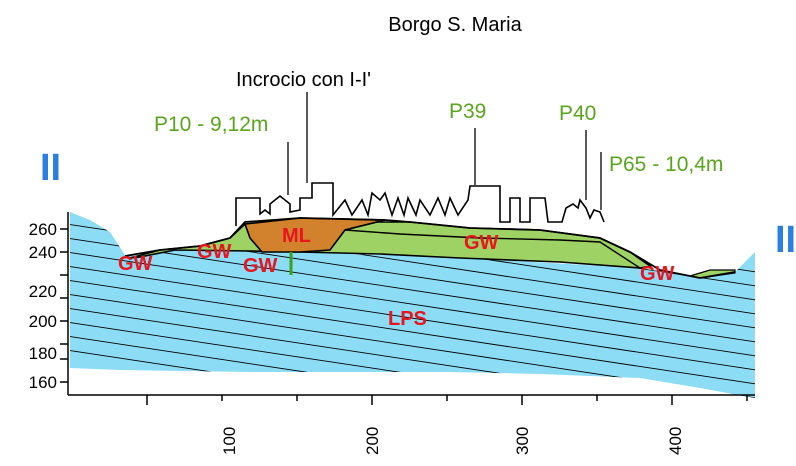 The width and height of the screenshot is (796, 466). I want to click on unit-label-ml: ML, so click(296, 236).